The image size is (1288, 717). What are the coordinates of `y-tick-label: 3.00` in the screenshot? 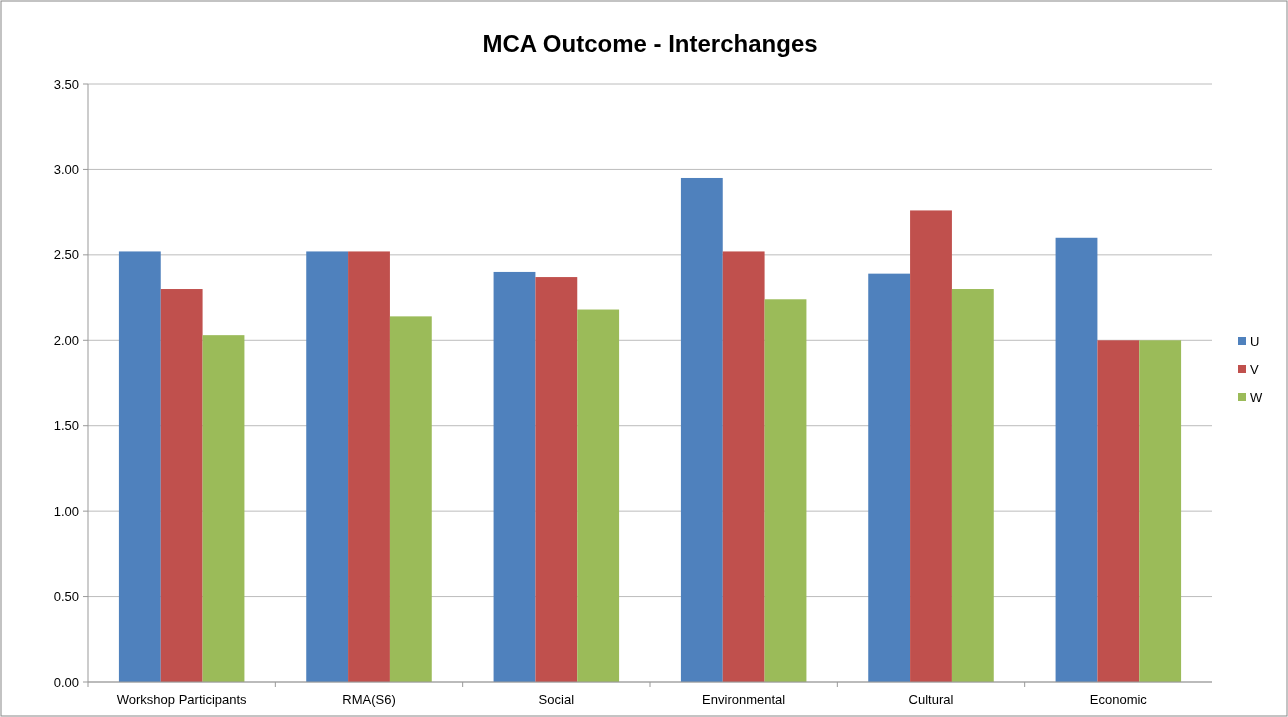 It's located at (66, 169).